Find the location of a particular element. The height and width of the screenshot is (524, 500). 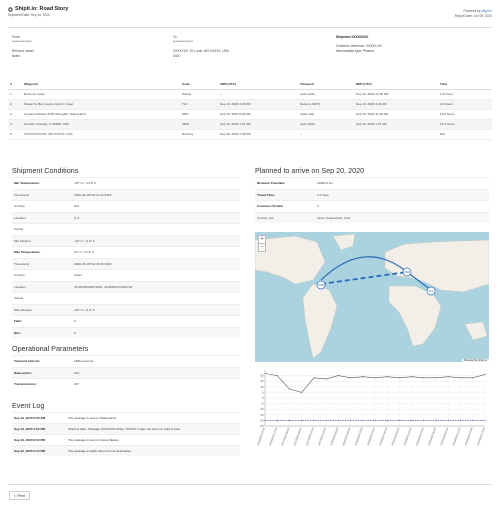

kv-row: Travel Time: 4.2 days is located at coordinates (372, 194).